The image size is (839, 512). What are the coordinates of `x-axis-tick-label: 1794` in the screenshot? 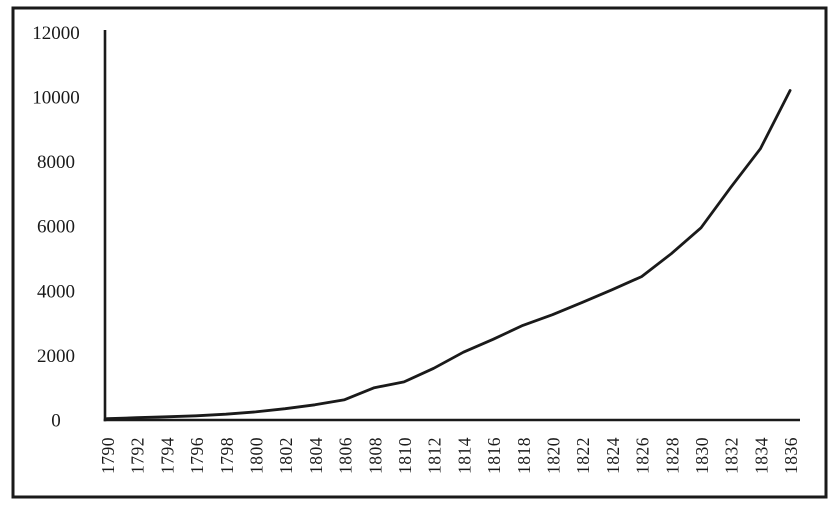 It's located at (167, 455).